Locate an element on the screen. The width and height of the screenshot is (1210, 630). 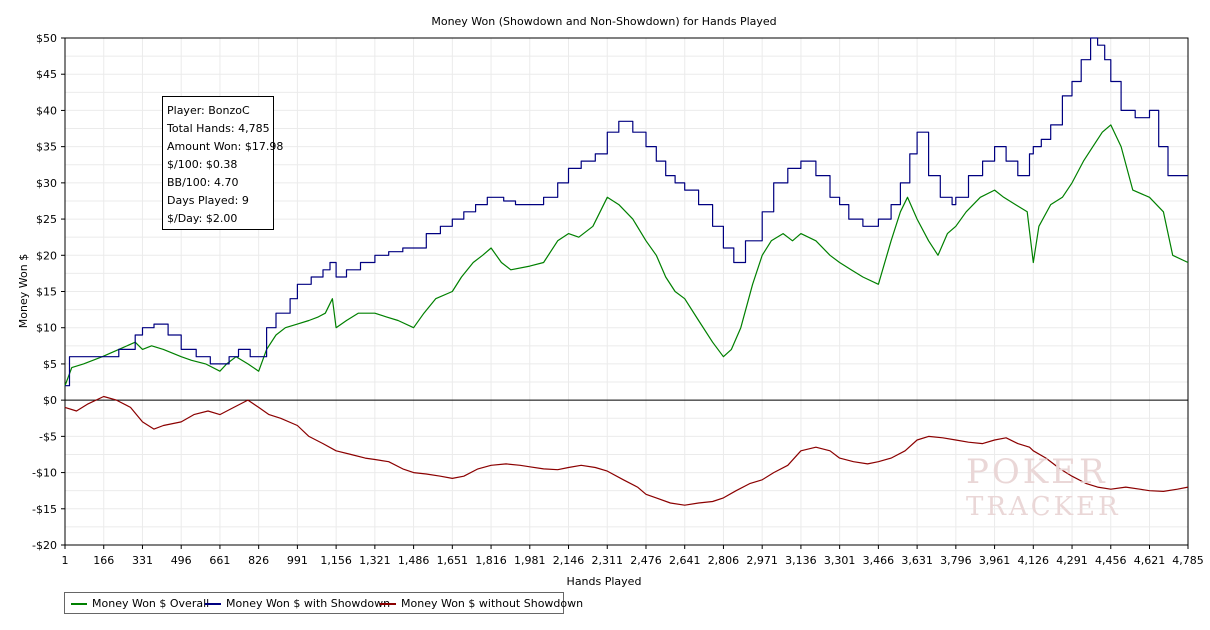
y-tick-label: $45 is located at coordinates (46, 74).